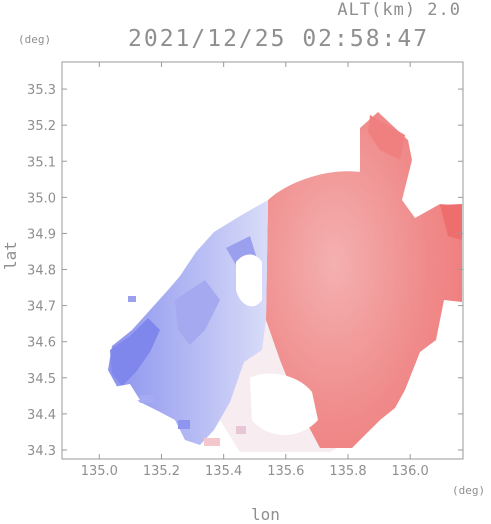  Describe the element at coordinates (469, 490) in the screenshot. I see `x-unit-label: (deg)` at that location.